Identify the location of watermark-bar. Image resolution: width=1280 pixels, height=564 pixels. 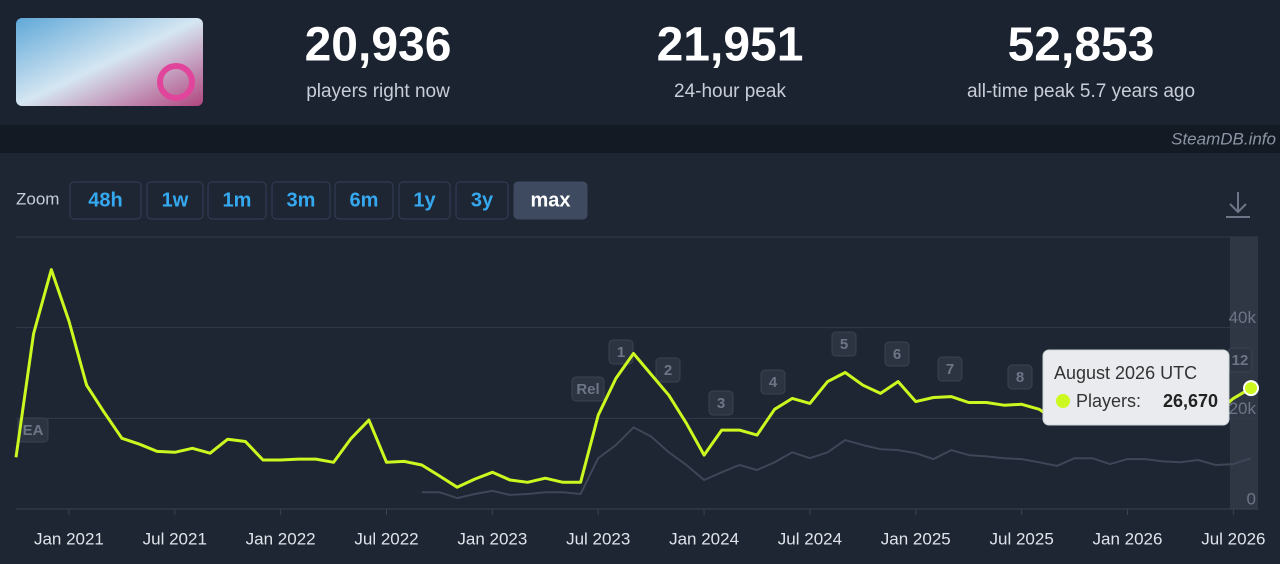
(640, 139).